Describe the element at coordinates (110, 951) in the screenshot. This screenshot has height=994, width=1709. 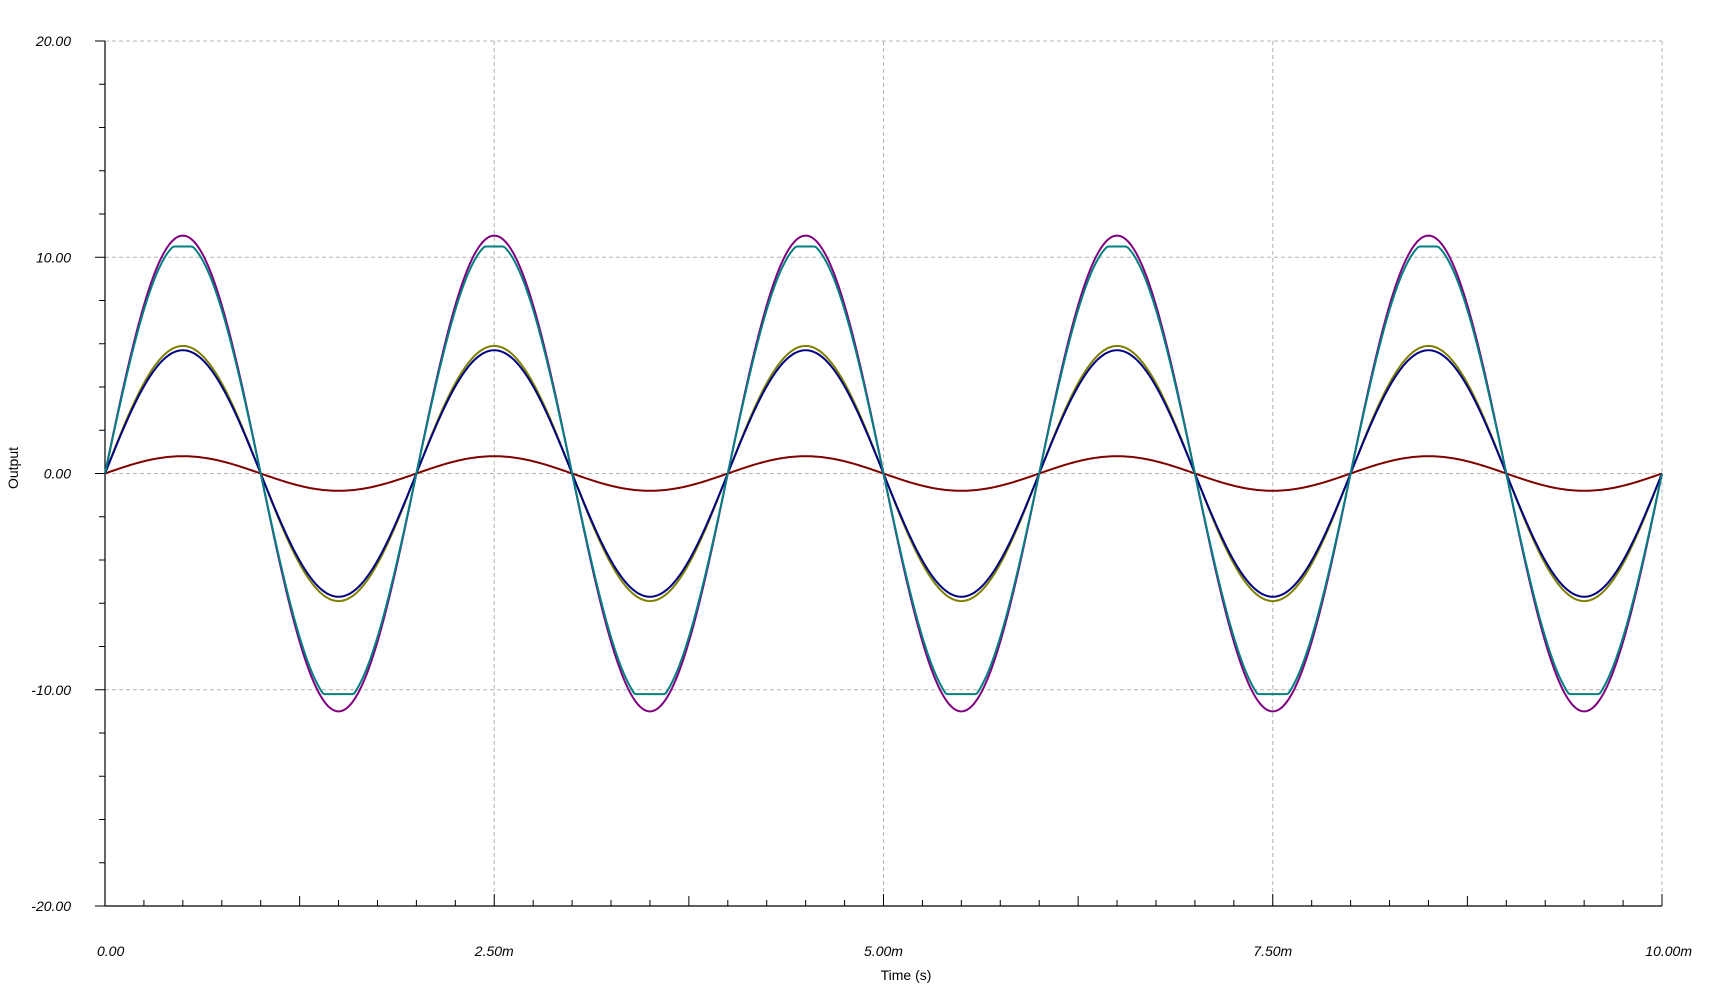
I see `x-tick-label: 0.00` at that location.